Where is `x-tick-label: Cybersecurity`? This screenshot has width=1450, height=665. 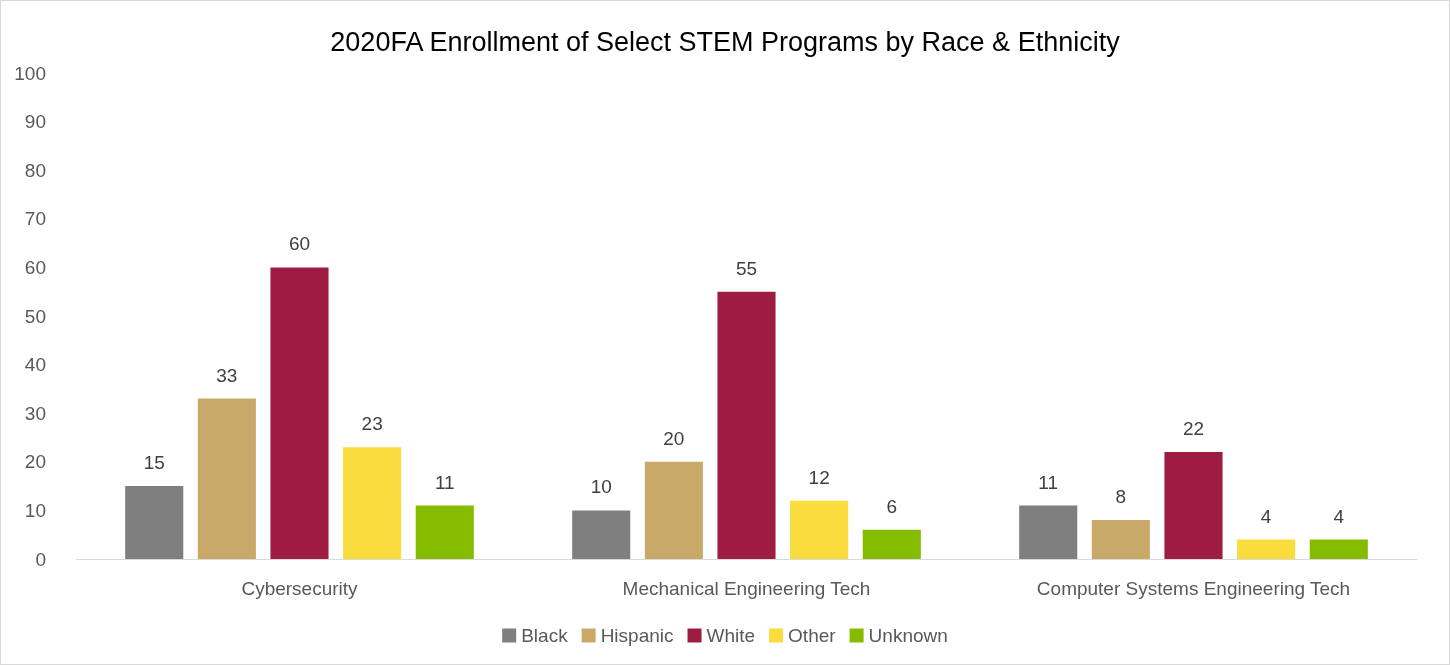 x-tick-label: Cybersecurity is located at coordinates (300, 588).